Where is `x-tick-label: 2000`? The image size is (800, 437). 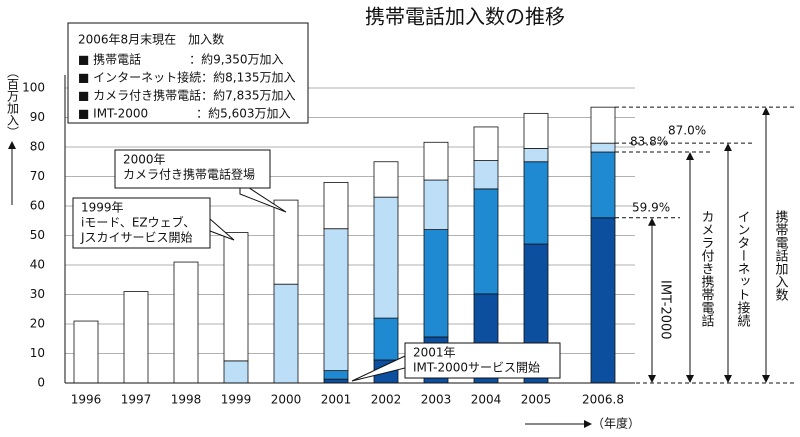 x-tick-label: 2000 is located at coordinates (286, 400).